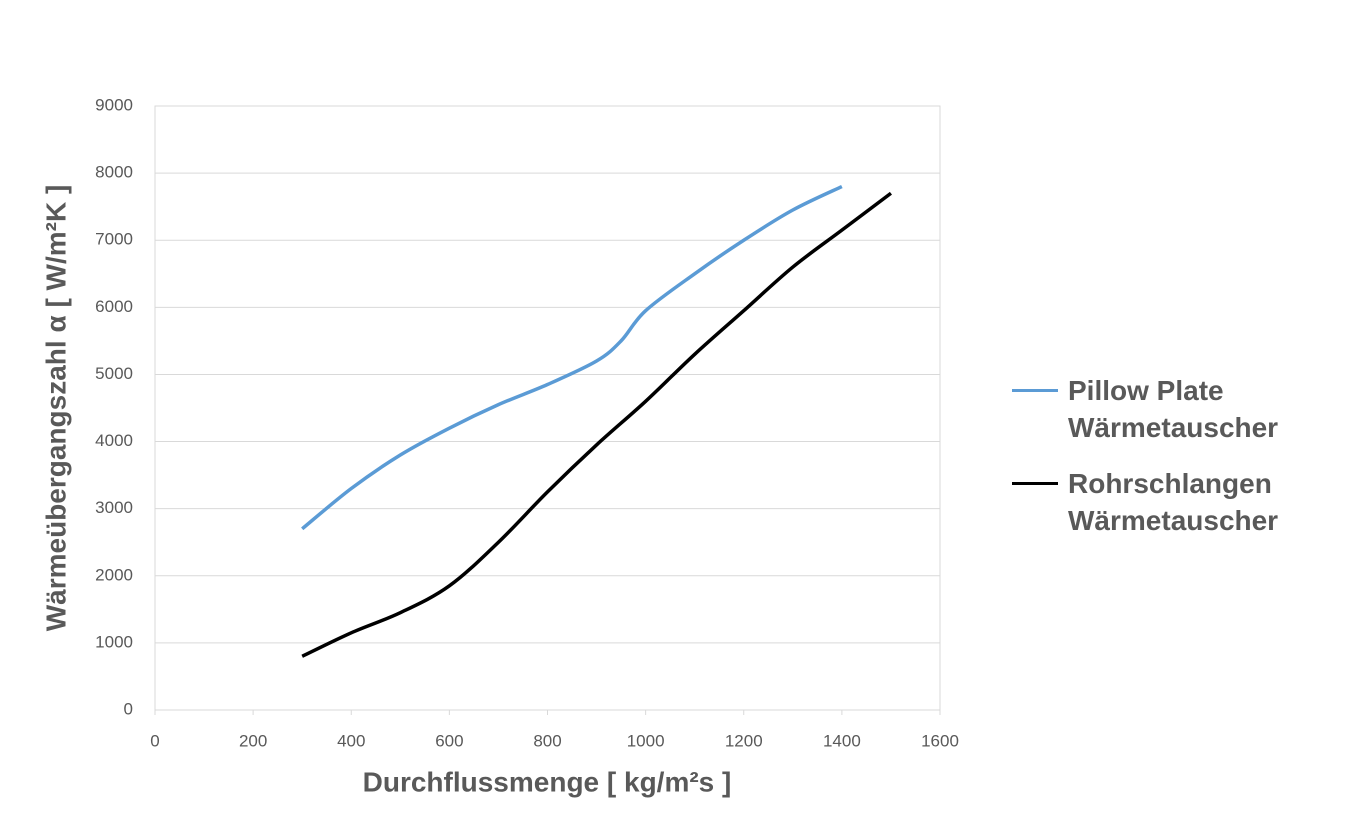 The height and width of the screenshot is (838, 1348). What do you see at coordinates (154, 740) in the screenshot?
I see `x-tick-label: 0` at bounding box center [154, 740].